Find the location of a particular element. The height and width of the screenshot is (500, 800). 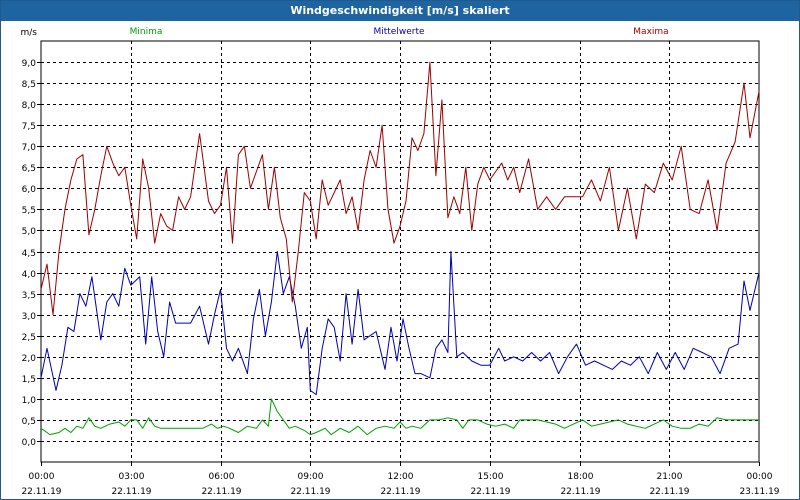

y-tick-label: 6,5 is located at coordinates (29, 169).